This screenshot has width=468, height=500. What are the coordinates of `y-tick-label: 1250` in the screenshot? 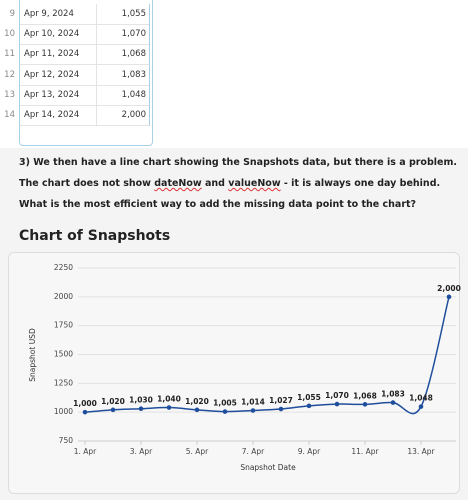 It's located at (63, 382).